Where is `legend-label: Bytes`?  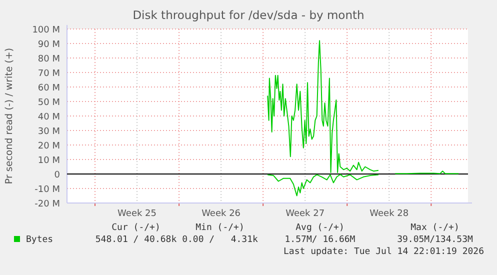
legend-label: Bytes is located at coordinates (40, 240).